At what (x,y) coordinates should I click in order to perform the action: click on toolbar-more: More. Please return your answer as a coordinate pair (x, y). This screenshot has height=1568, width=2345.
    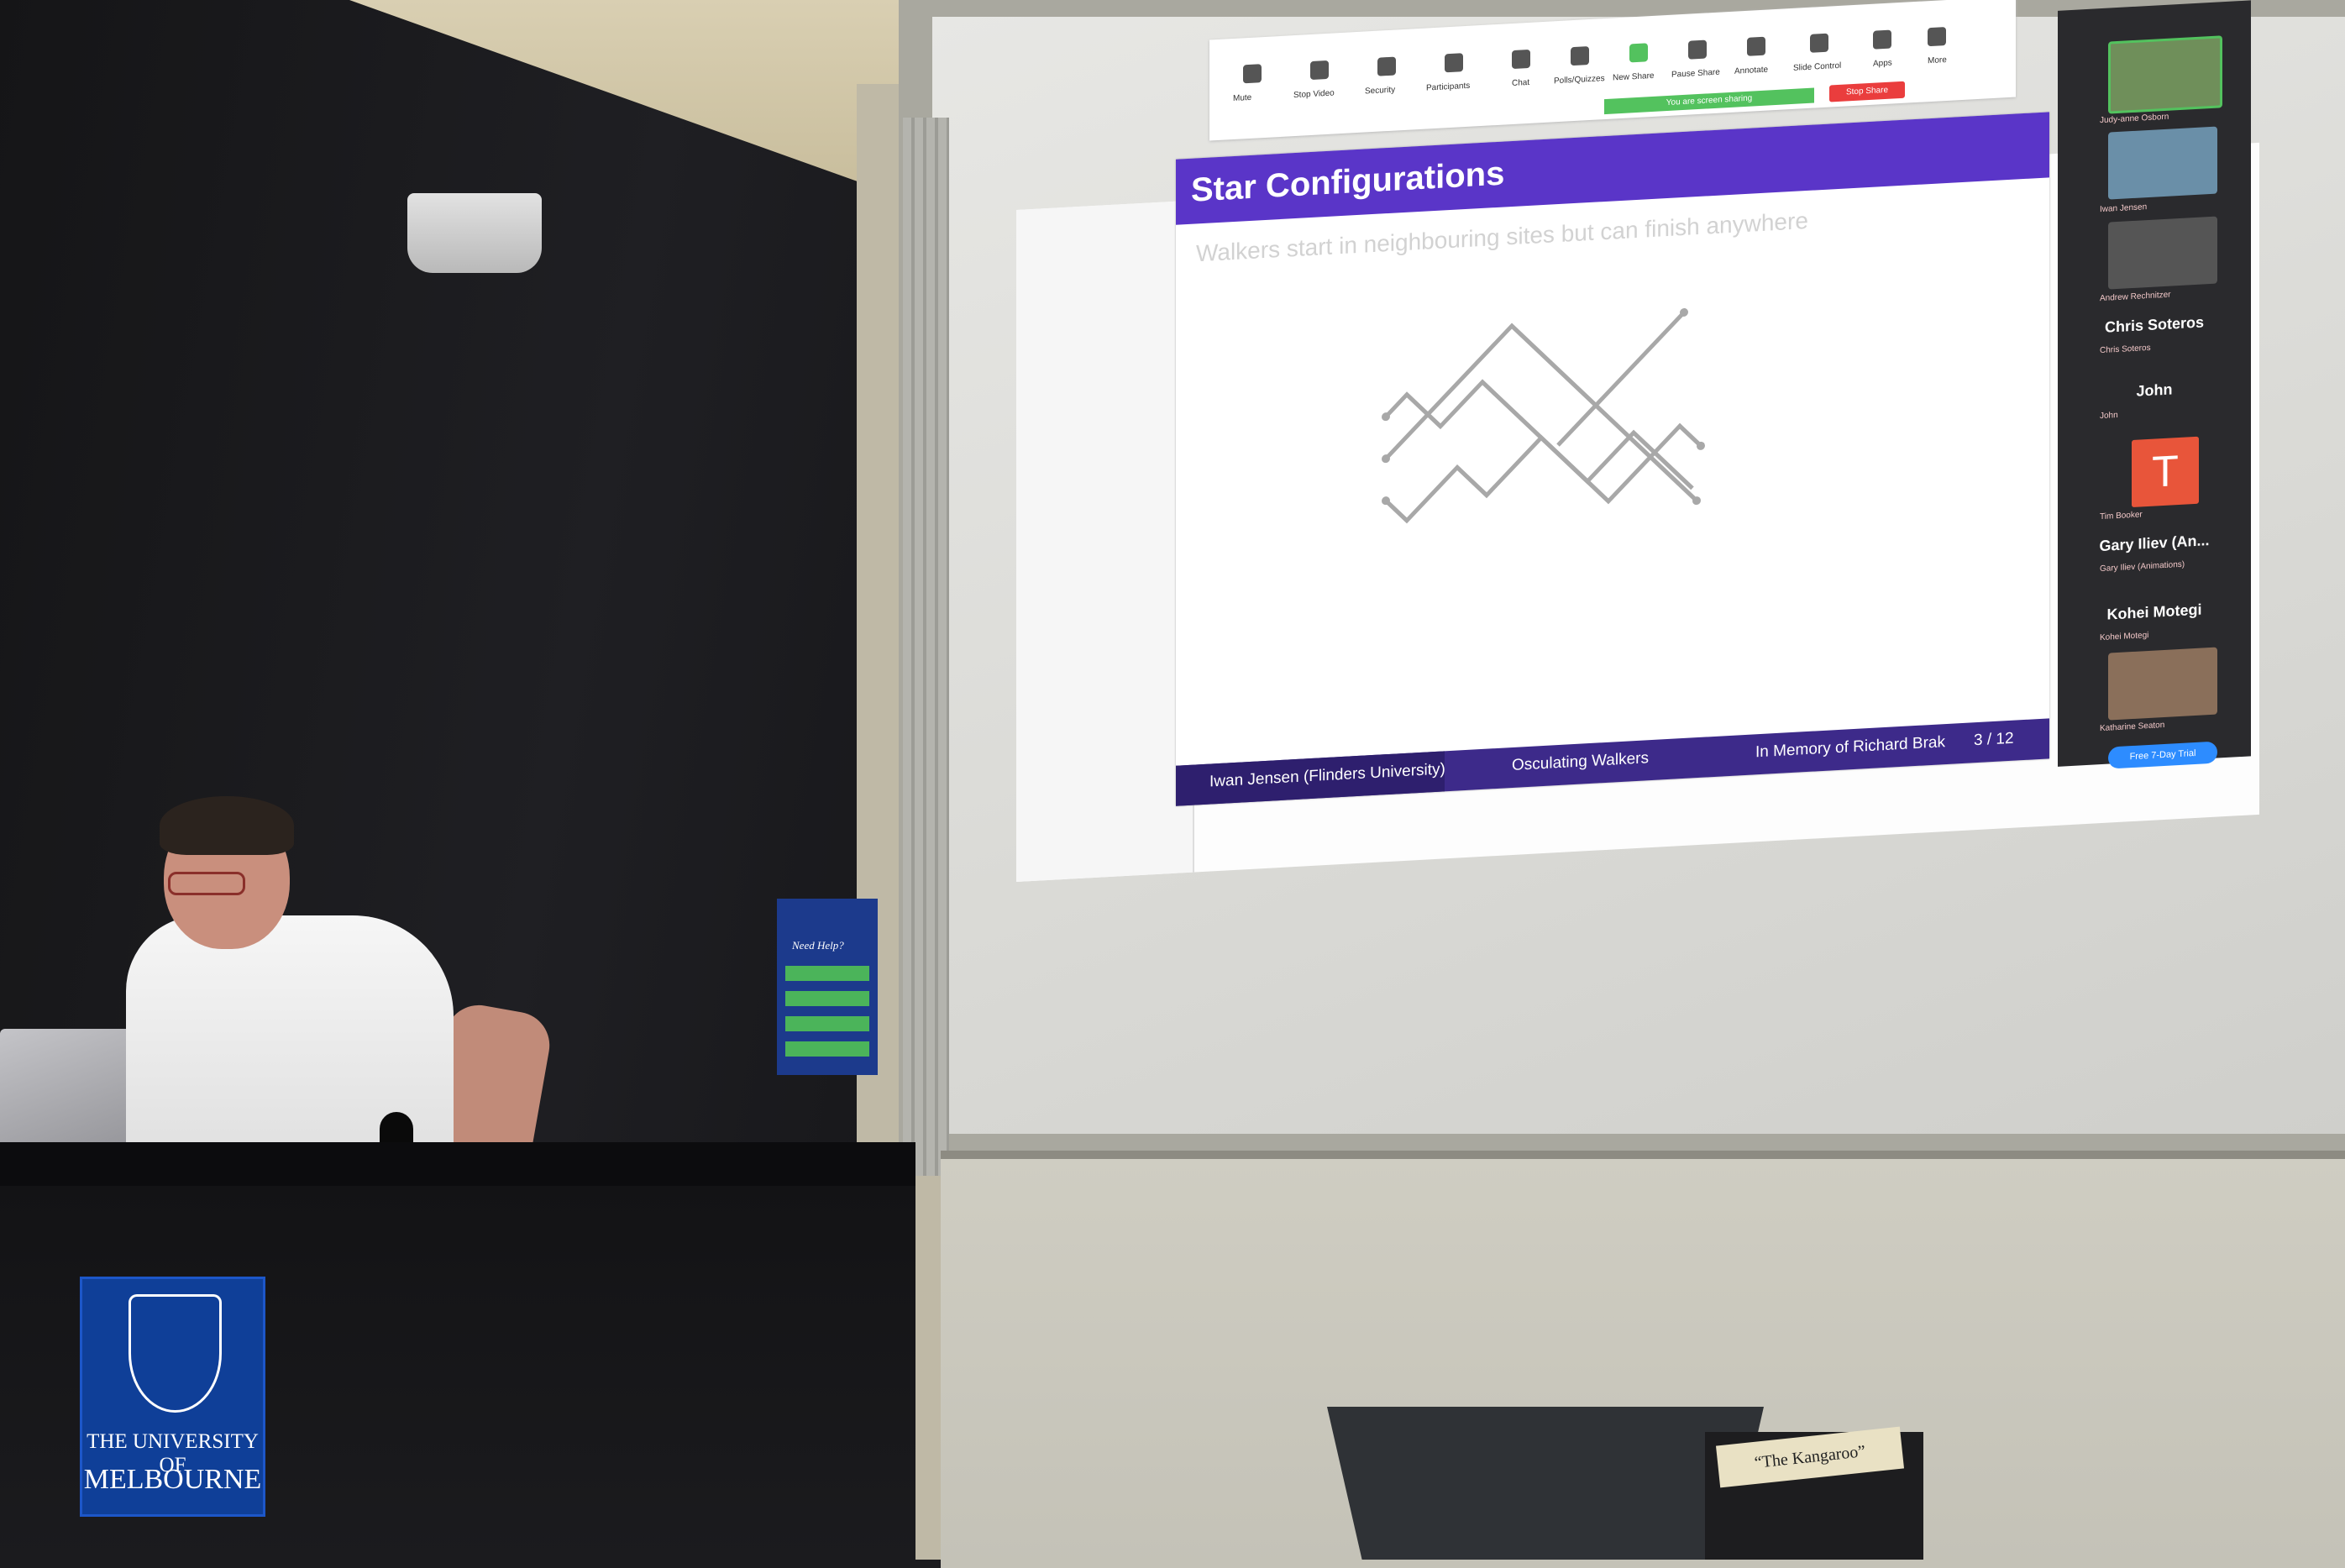
    Looking at the image, I should click on (1938, 61).